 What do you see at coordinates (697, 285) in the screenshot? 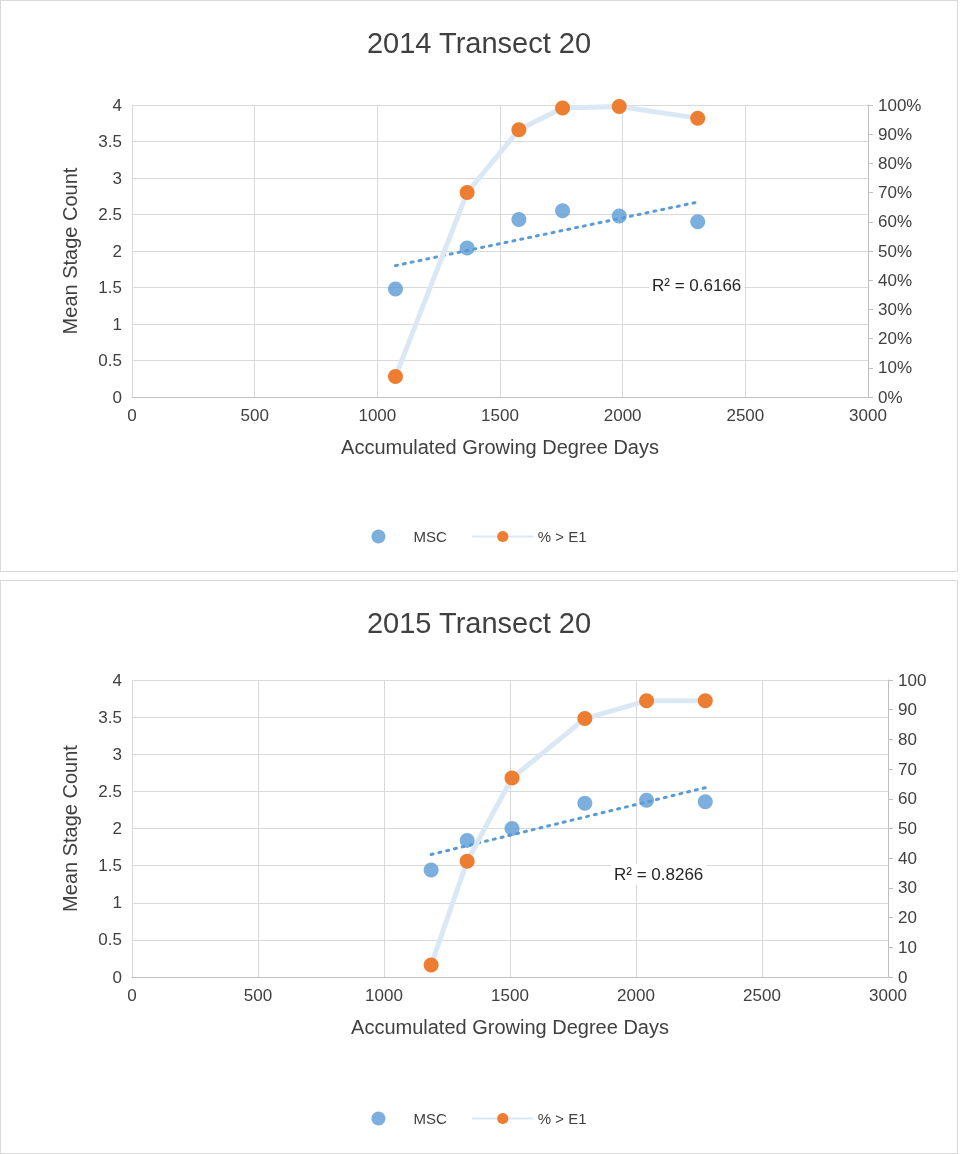
I see `annotation: R² = 0.6166` at bounding box center [697, 285].